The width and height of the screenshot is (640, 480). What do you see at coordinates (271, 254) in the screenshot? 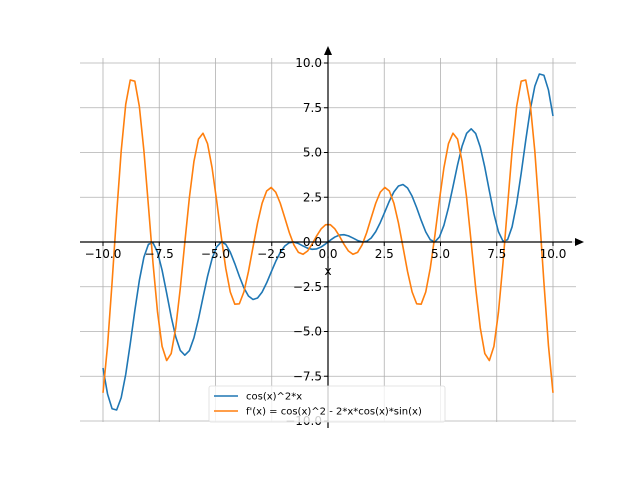
I see `x-tick-label-3: −2.5` at bounding box center [271, 254].